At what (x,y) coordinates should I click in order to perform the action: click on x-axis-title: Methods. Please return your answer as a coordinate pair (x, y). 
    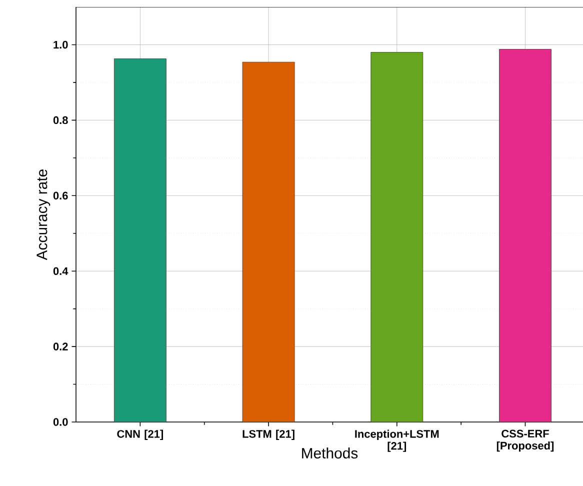
    Looking at the image, I should click on (330, 453).